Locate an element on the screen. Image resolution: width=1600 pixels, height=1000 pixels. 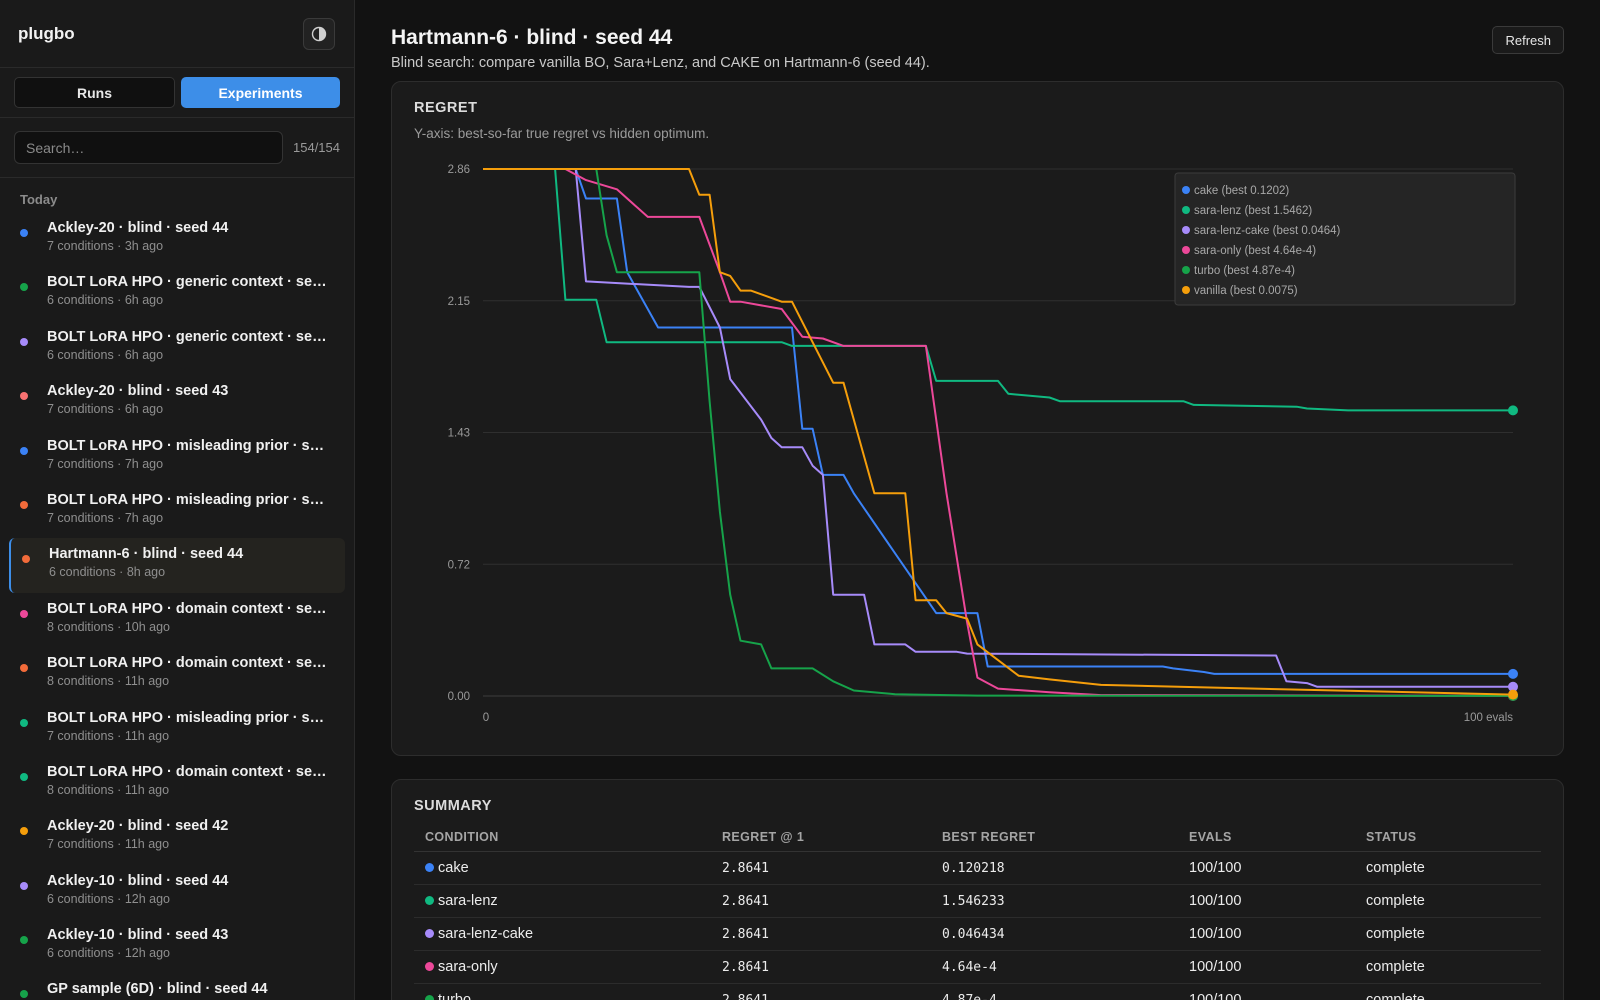
legend-label: sara-only (best 4.64e-4) is located at coordinates (1255, 251).